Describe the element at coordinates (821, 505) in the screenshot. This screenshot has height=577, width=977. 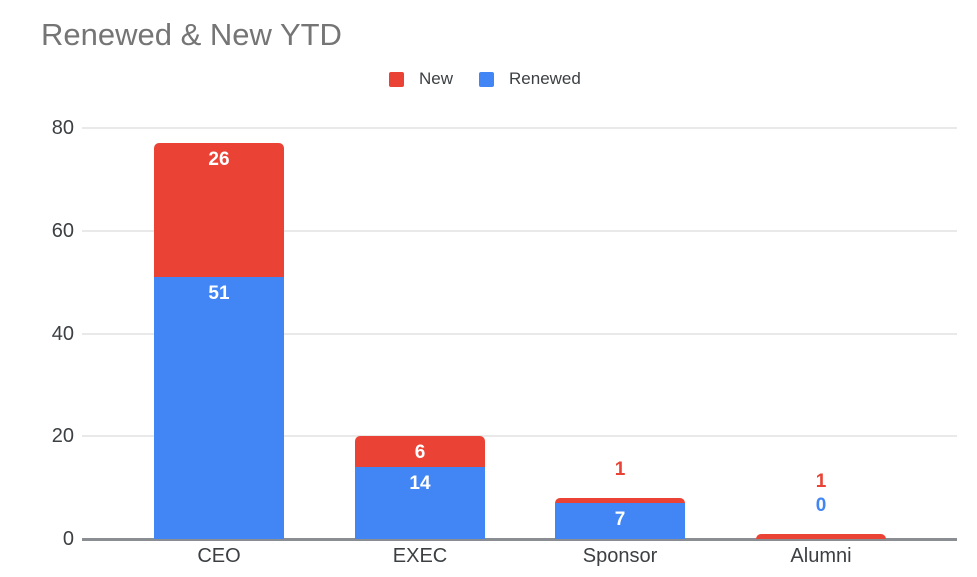
I see `bar-value-label-outside: 0` at that location.